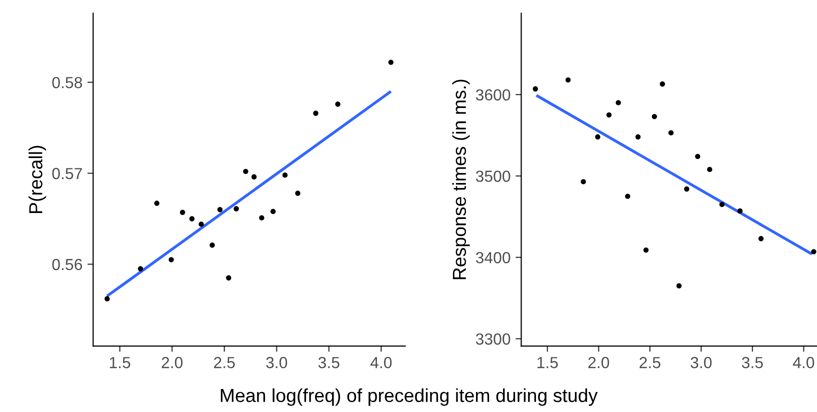 This screenshot has width=817, height=412. I want to click on y-axis-title: P(recall), so click(37, 179).